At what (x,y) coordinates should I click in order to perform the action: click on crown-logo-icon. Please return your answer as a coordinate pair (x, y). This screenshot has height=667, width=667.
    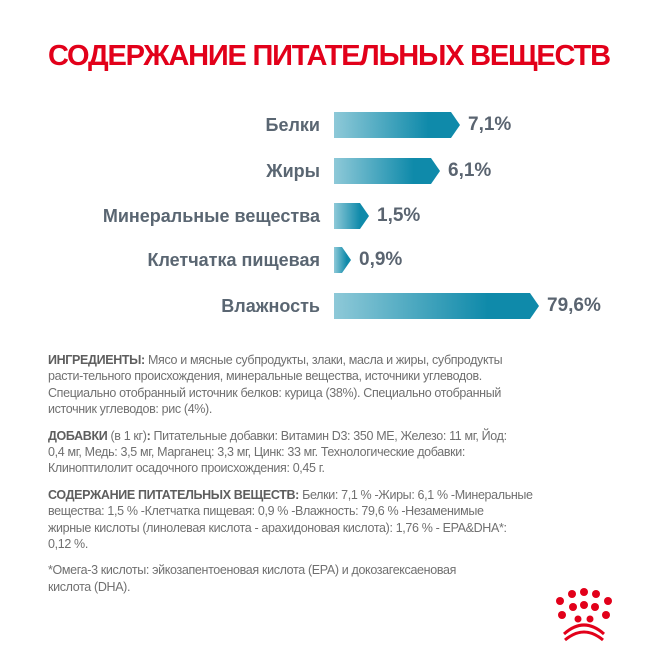
    Looking at the image, I should click on (584, 615).